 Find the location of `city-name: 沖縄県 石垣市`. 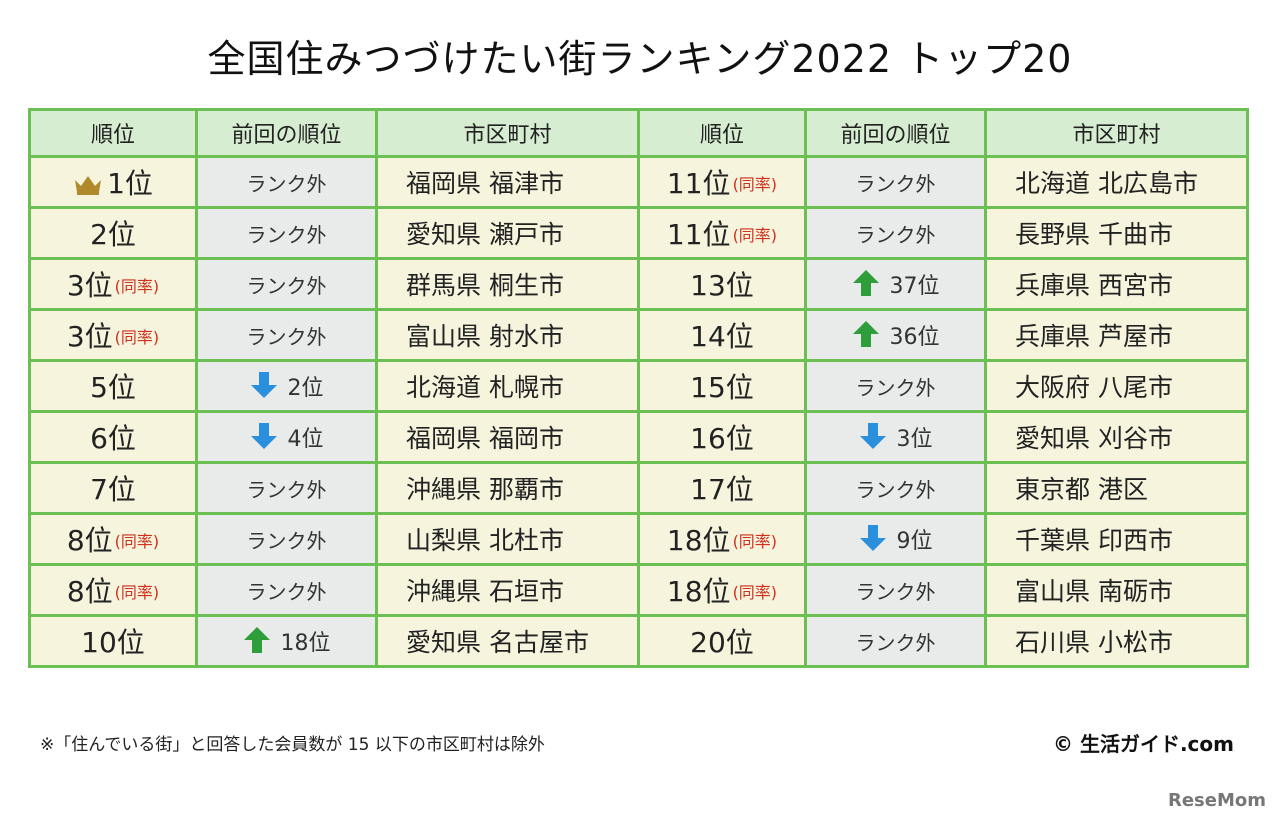

city-name: 沖縄県 石垣市 is located at coordinates (485, 591).